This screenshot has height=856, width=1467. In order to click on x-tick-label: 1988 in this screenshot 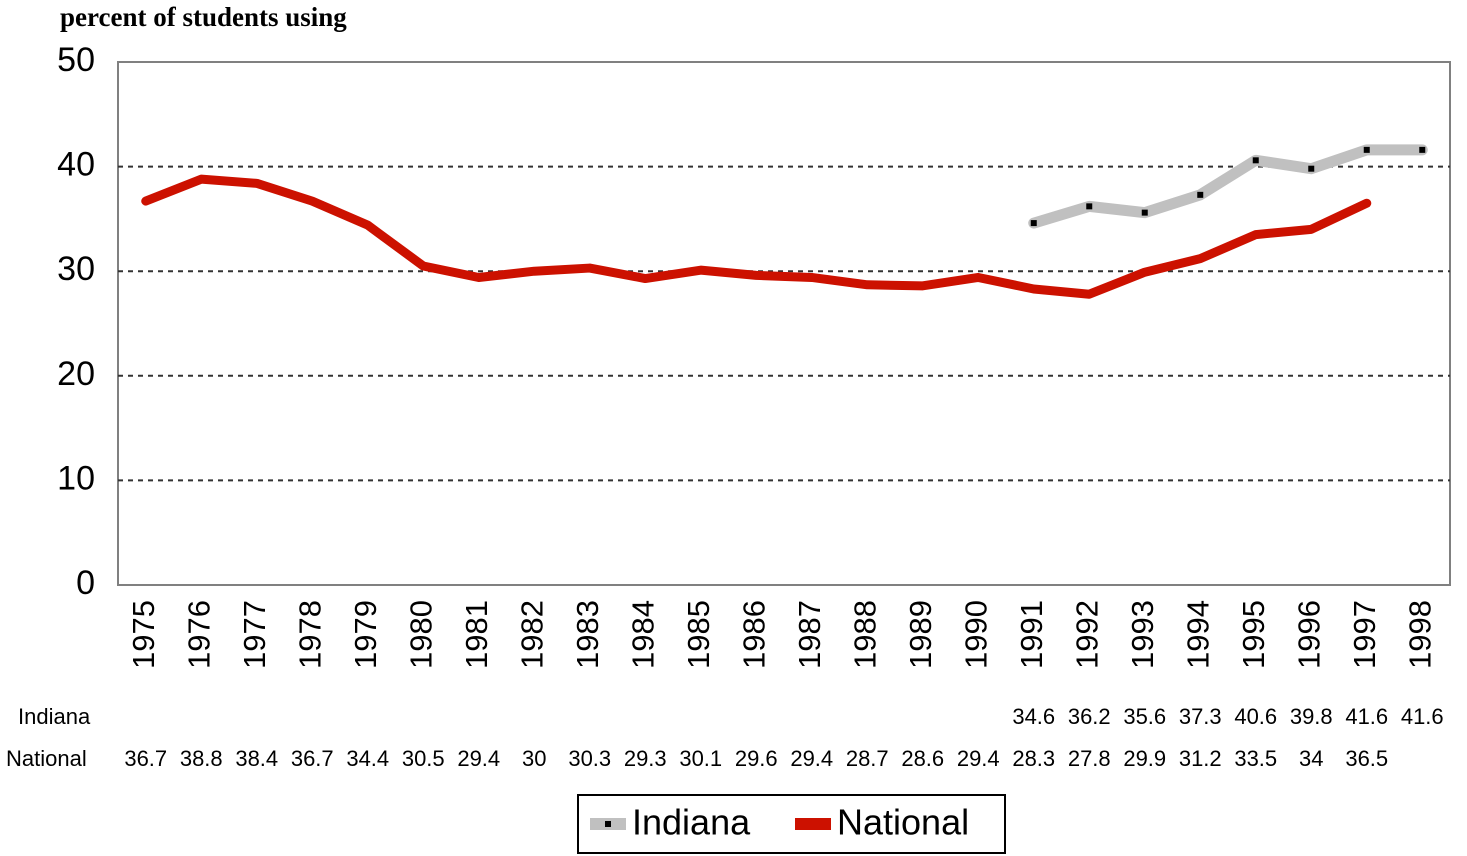, I will do `click(864, 634)`.